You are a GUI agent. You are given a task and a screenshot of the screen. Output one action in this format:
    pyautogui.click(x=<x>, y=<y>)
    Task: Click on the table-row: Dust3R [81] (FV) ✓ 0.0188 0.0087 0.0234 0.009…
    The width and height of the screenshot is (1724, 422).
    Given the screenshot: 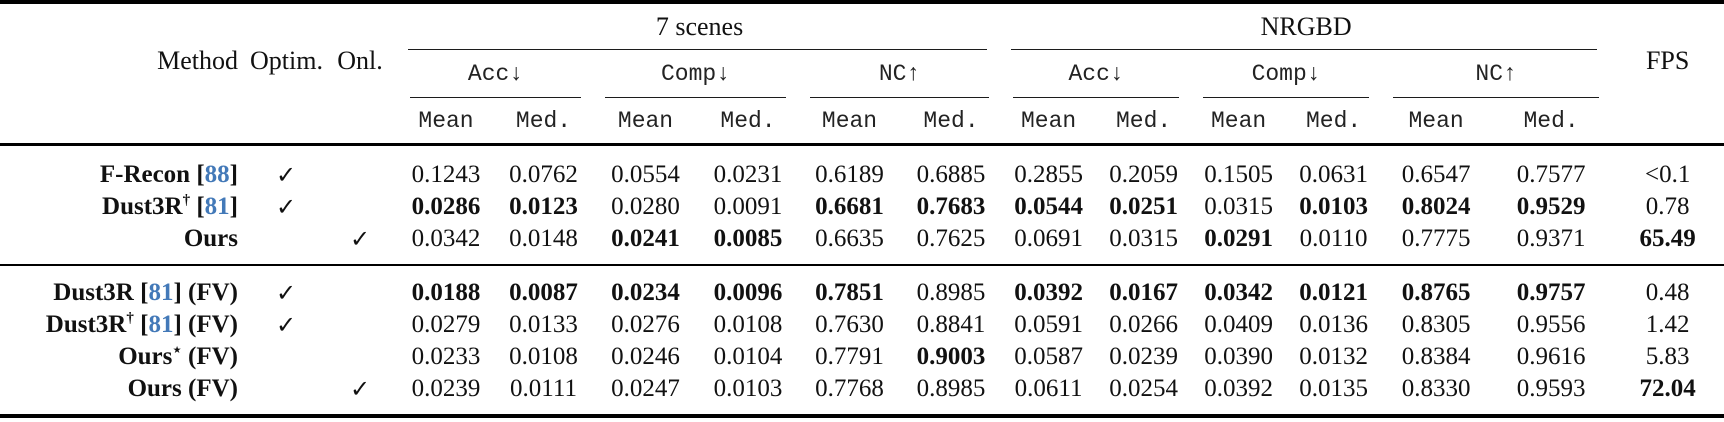 What is the action you would take?
    pyautogui.click(x=862, y=287)
    